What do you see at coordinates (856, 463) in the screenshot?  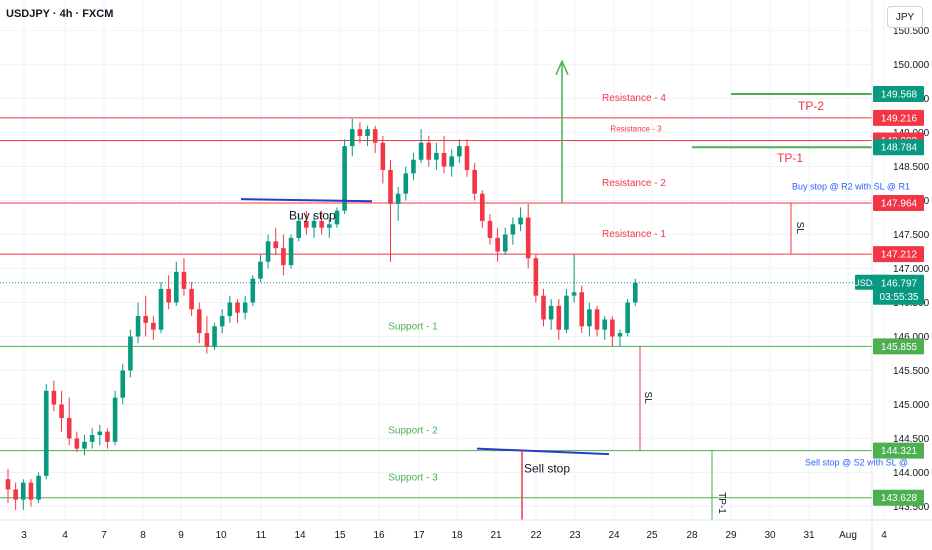 I see `sell-note: Sell stop @ S2 with SL @` at bounding box center [856, 463].